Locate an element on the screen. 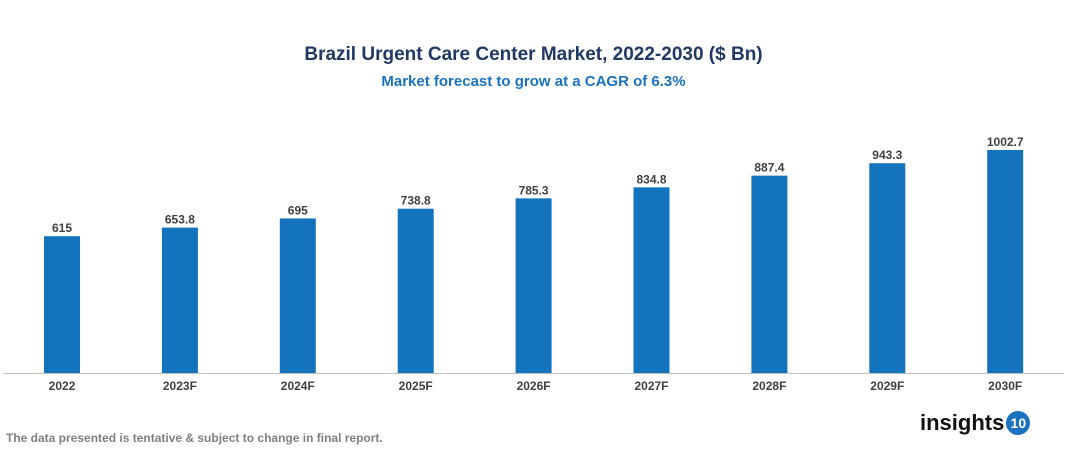 This screenshot has height=454, width=1067. x-tick-label: 2025F is located at coordinates (416, 386).